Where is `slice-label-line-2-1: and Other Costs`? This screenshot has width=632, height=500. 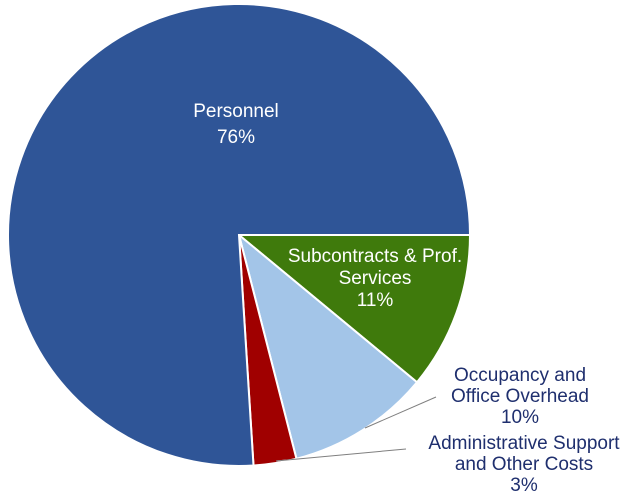 slice-label-line-2-1: and Other Costs is located at coordinates (524, 464).